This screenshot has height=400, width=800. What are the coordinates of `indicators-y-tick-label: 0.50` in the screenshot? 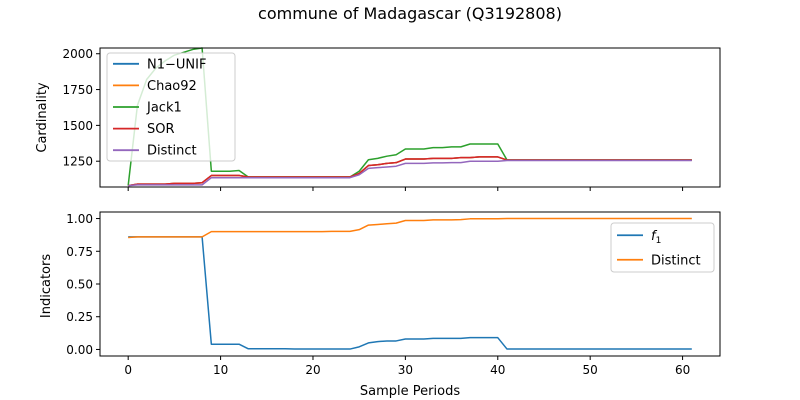 It's located at (79, 285).